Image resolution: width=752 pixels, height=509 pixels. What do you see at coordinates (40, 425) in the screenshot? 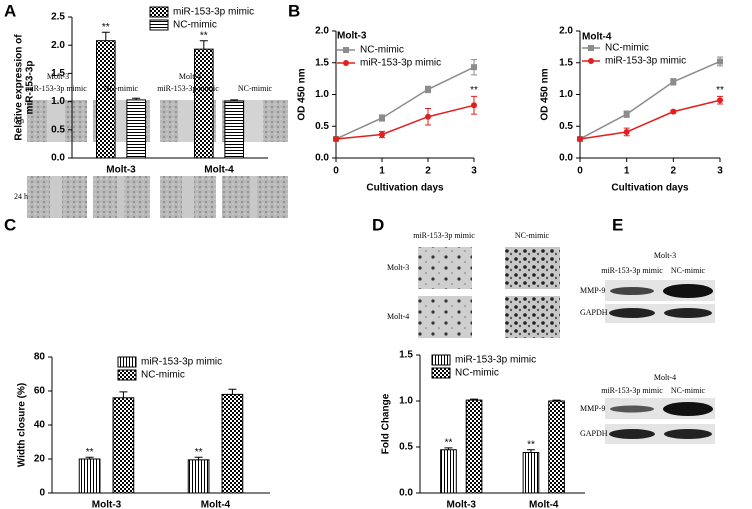
I see `y-tick-label: 40` at bounding box center [40, 425].